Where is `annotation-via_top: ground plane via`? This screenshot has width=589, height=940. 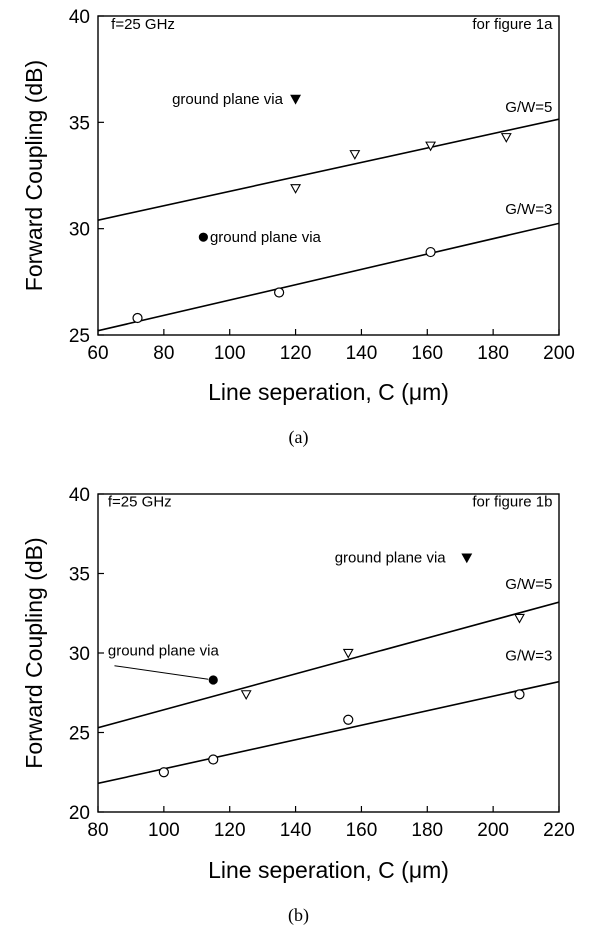 annotation-via_top: ground plane via is located at coordinates (391, 558).